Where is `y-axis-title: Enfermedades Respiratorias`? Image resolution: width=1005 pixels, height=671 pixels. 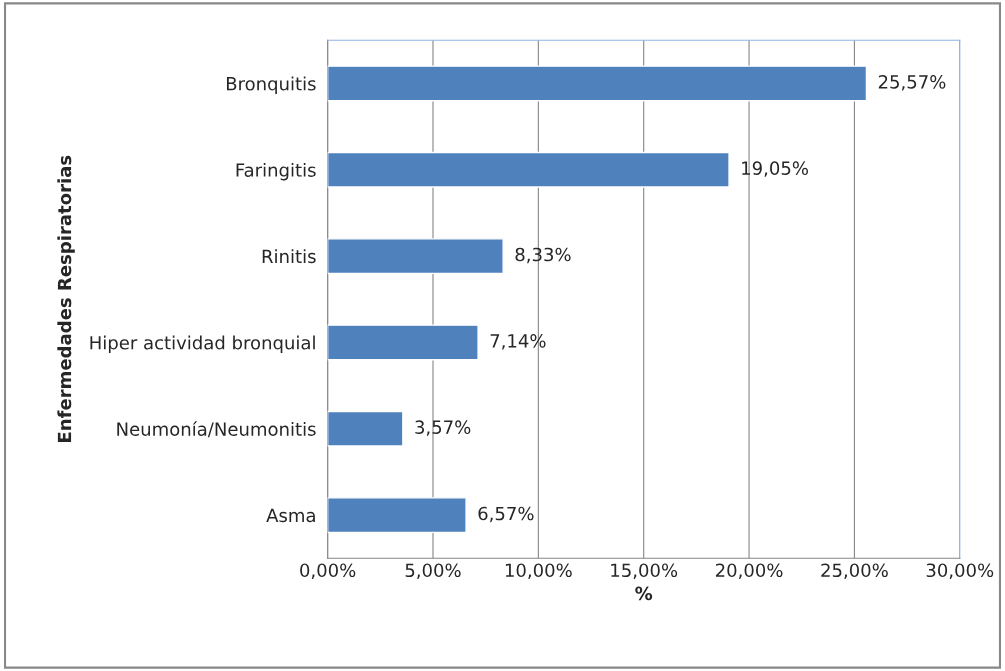
y-axis-title: Enfermedades Respiratorias is located at coordinates (66, 298).